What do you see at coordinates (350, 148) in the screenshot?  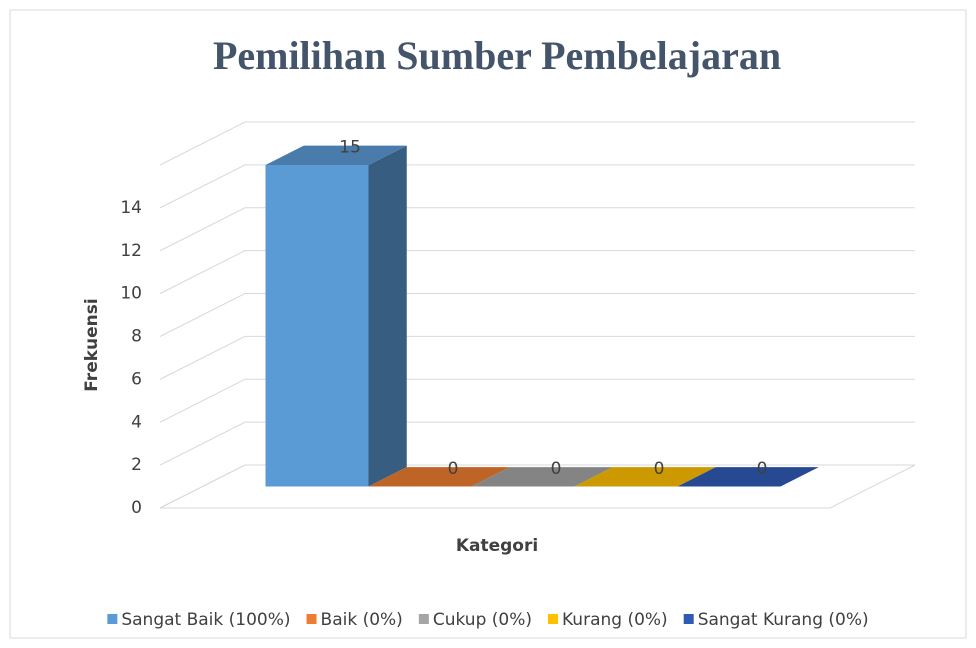 I see `data-label: 15` at bounding box center [350, 148].